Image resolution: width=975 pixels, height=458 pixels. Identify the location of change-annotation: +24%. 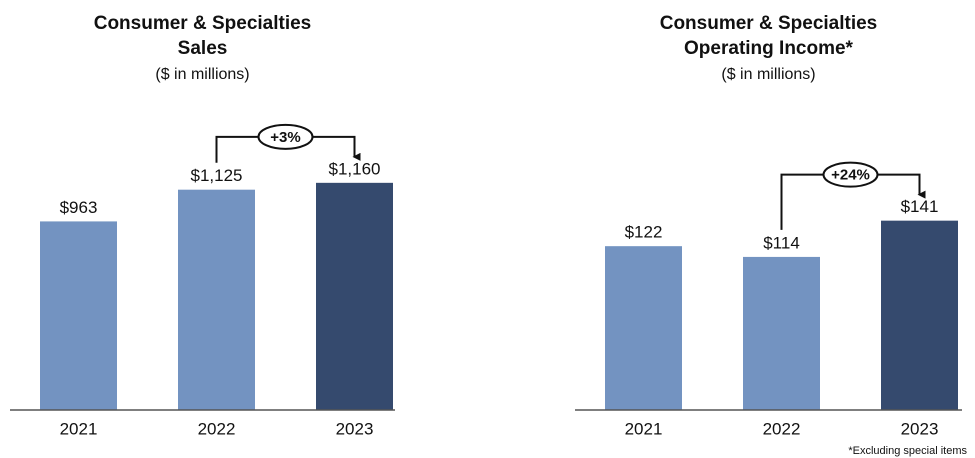
(850, 175).